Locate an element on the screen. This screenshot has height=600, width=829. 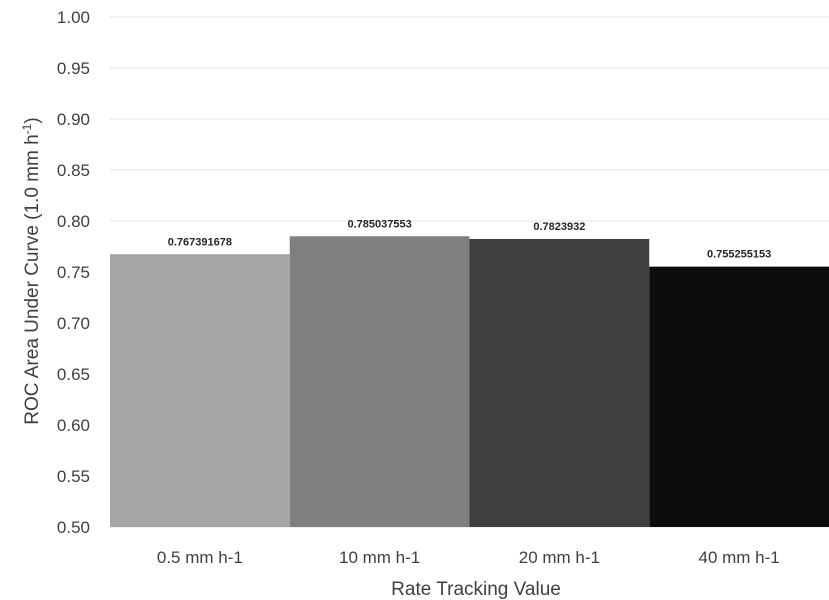
y-tick-label: 1.00 is located at coordinates (73, 17).